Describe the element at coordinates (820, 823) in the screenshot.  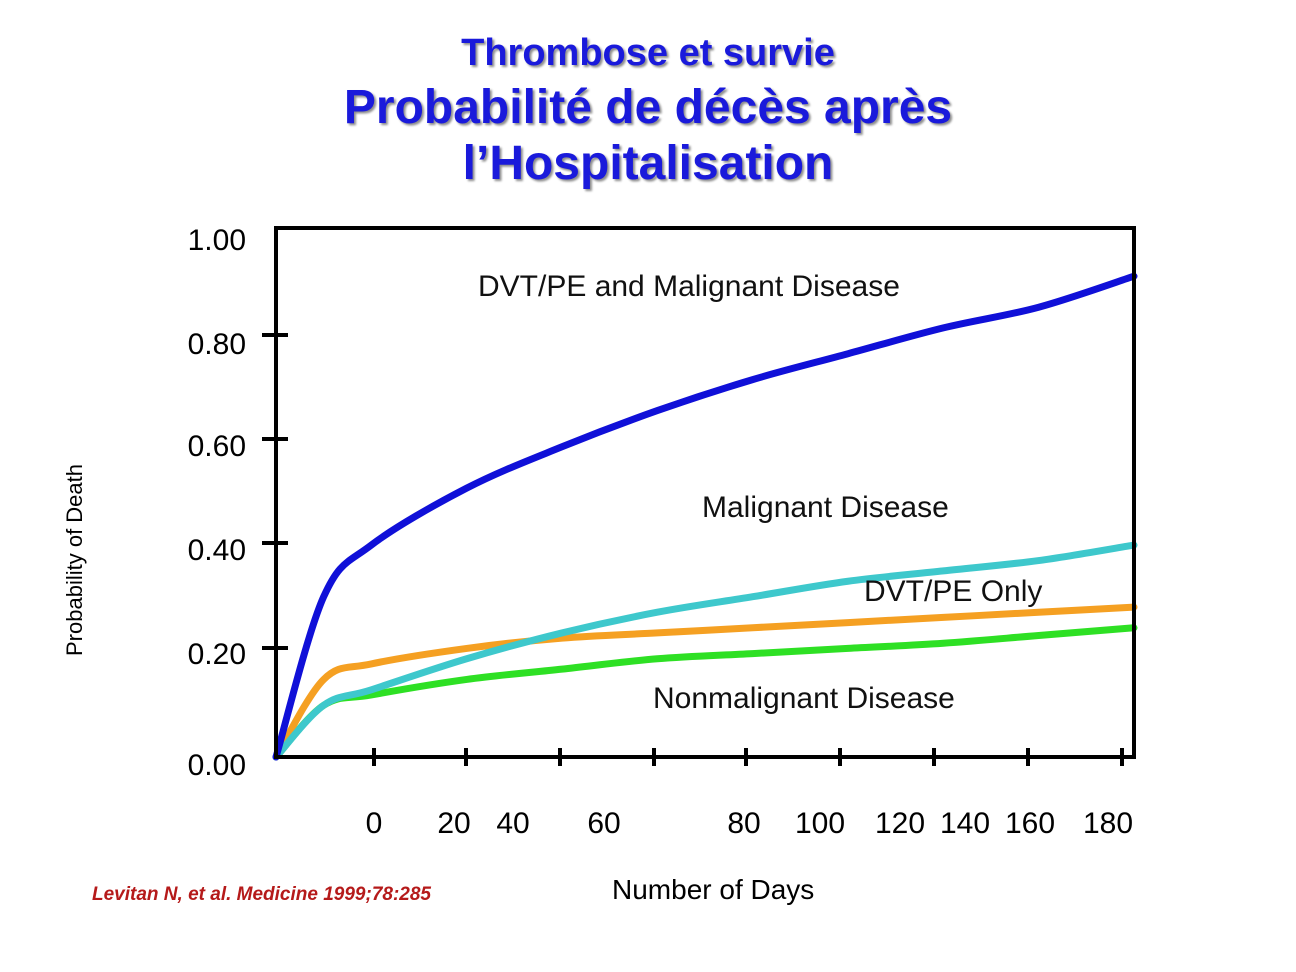
I see `x-tick-label: 100` at that location.